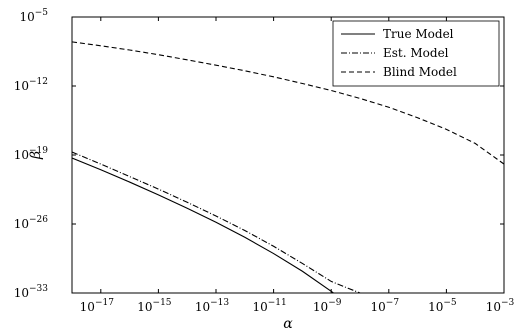 The height and width of the screenshot is (334, 531). What do you see at coordinates (385, 306) in the screenshot?
I see `x-tick-label: 10⁻⁷` at bounding box center [385, 306].